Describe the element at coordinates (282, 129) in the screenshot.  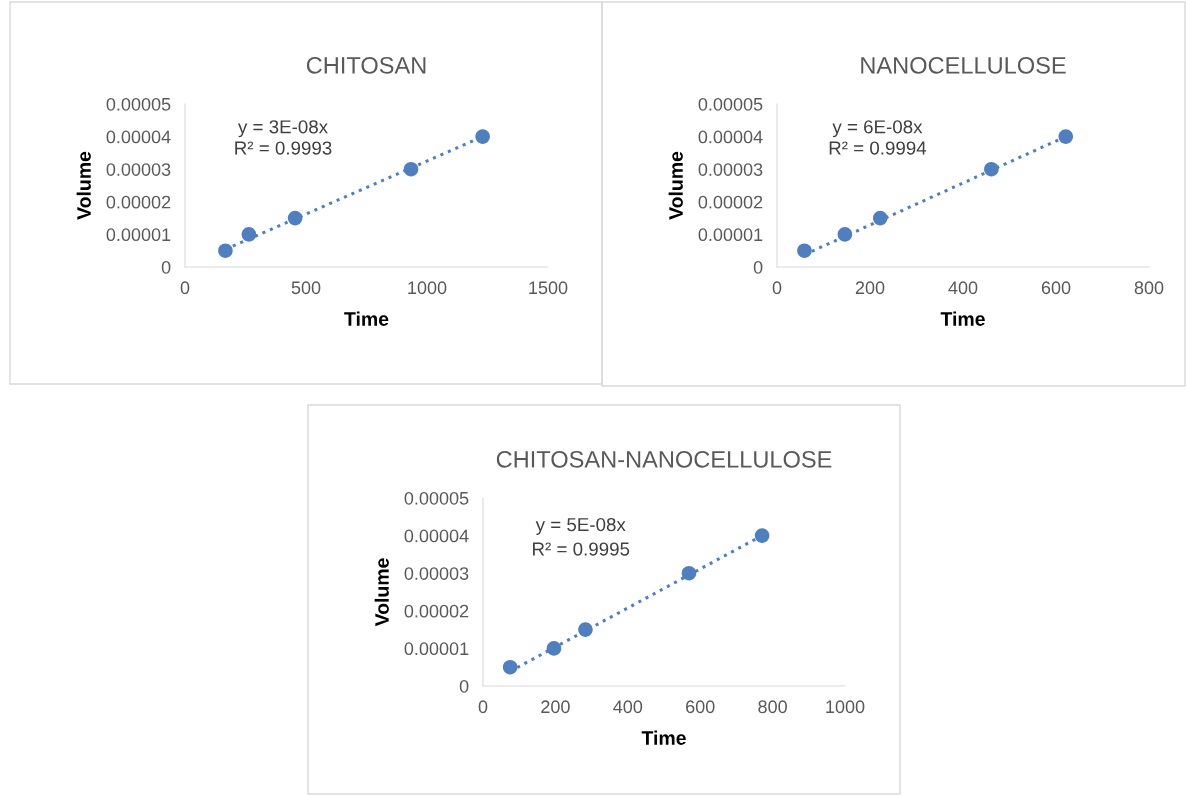
I see `annotation: y = 3E-08x` at that location.